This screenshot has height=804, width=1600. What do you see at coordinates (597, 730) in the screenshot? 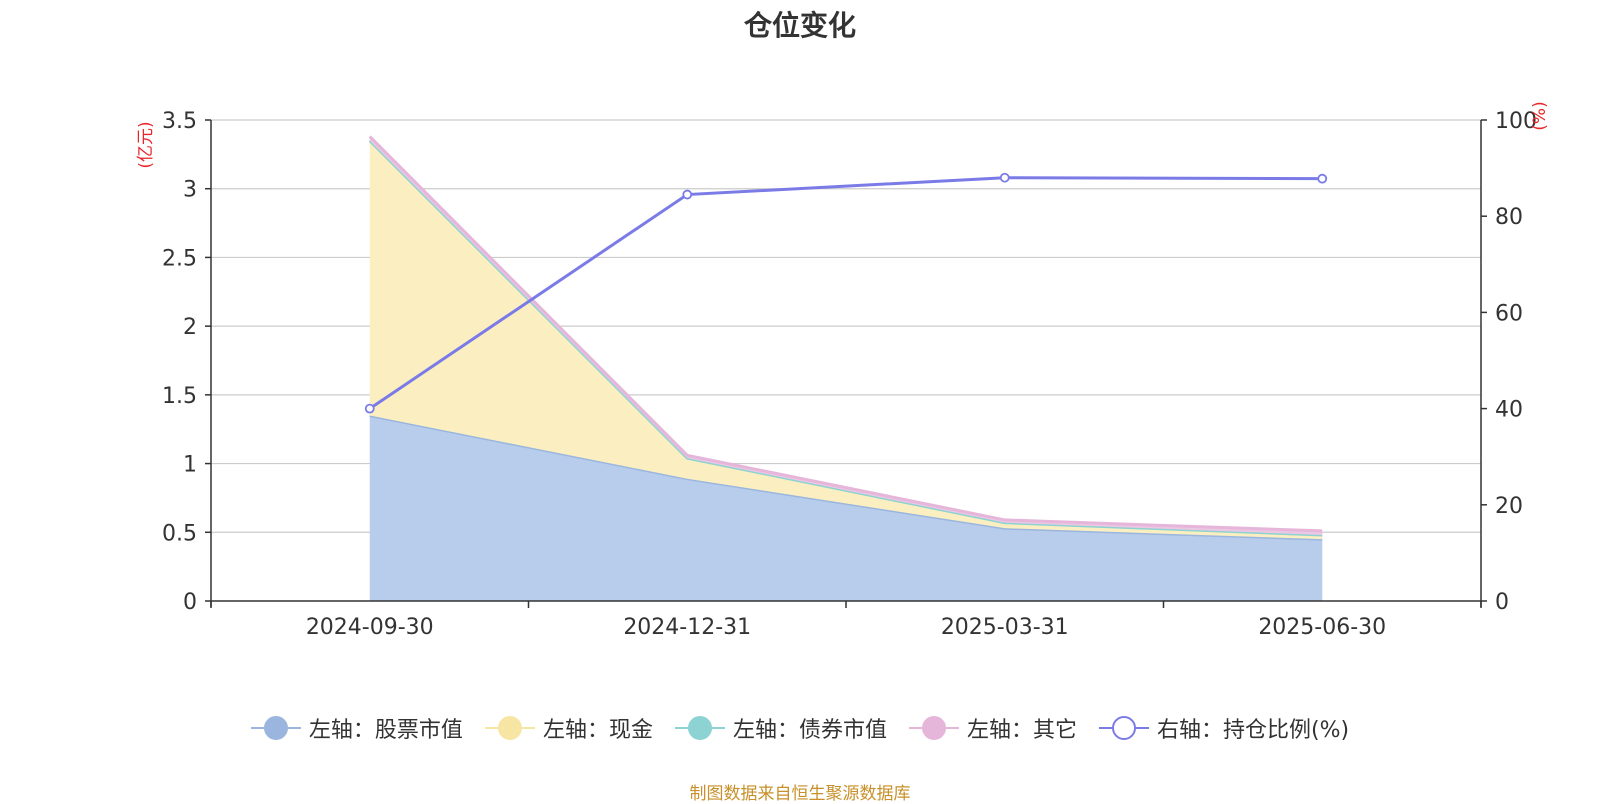
I see `legend-label: 左轴：现金` at bounding box center [597, 730].